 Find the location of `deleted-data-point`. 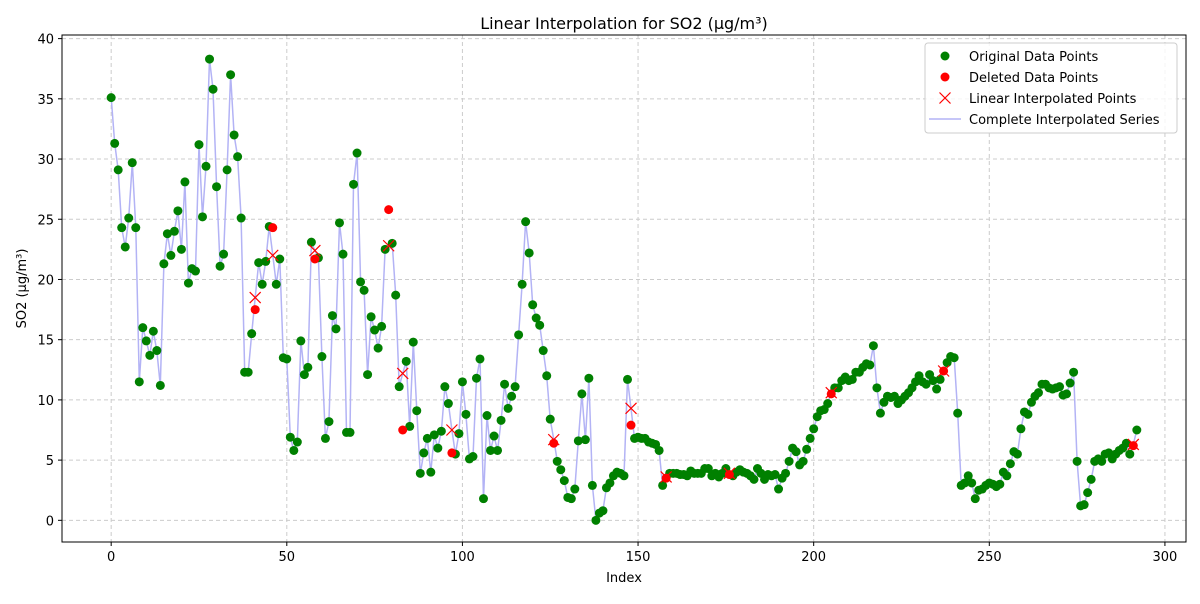

deleted-data-point is located at coordinates (666, 478).